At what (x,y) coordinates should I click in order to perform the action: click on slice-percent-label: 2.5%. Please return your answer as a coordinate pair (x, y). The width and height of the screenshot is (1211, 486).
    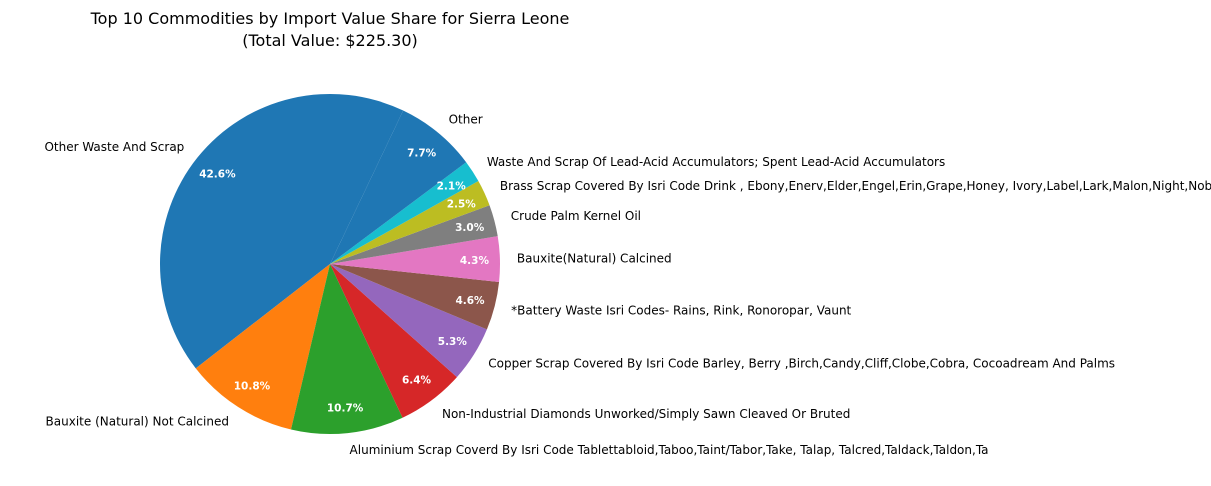
    Looking at the image, I should click on (462, 205).